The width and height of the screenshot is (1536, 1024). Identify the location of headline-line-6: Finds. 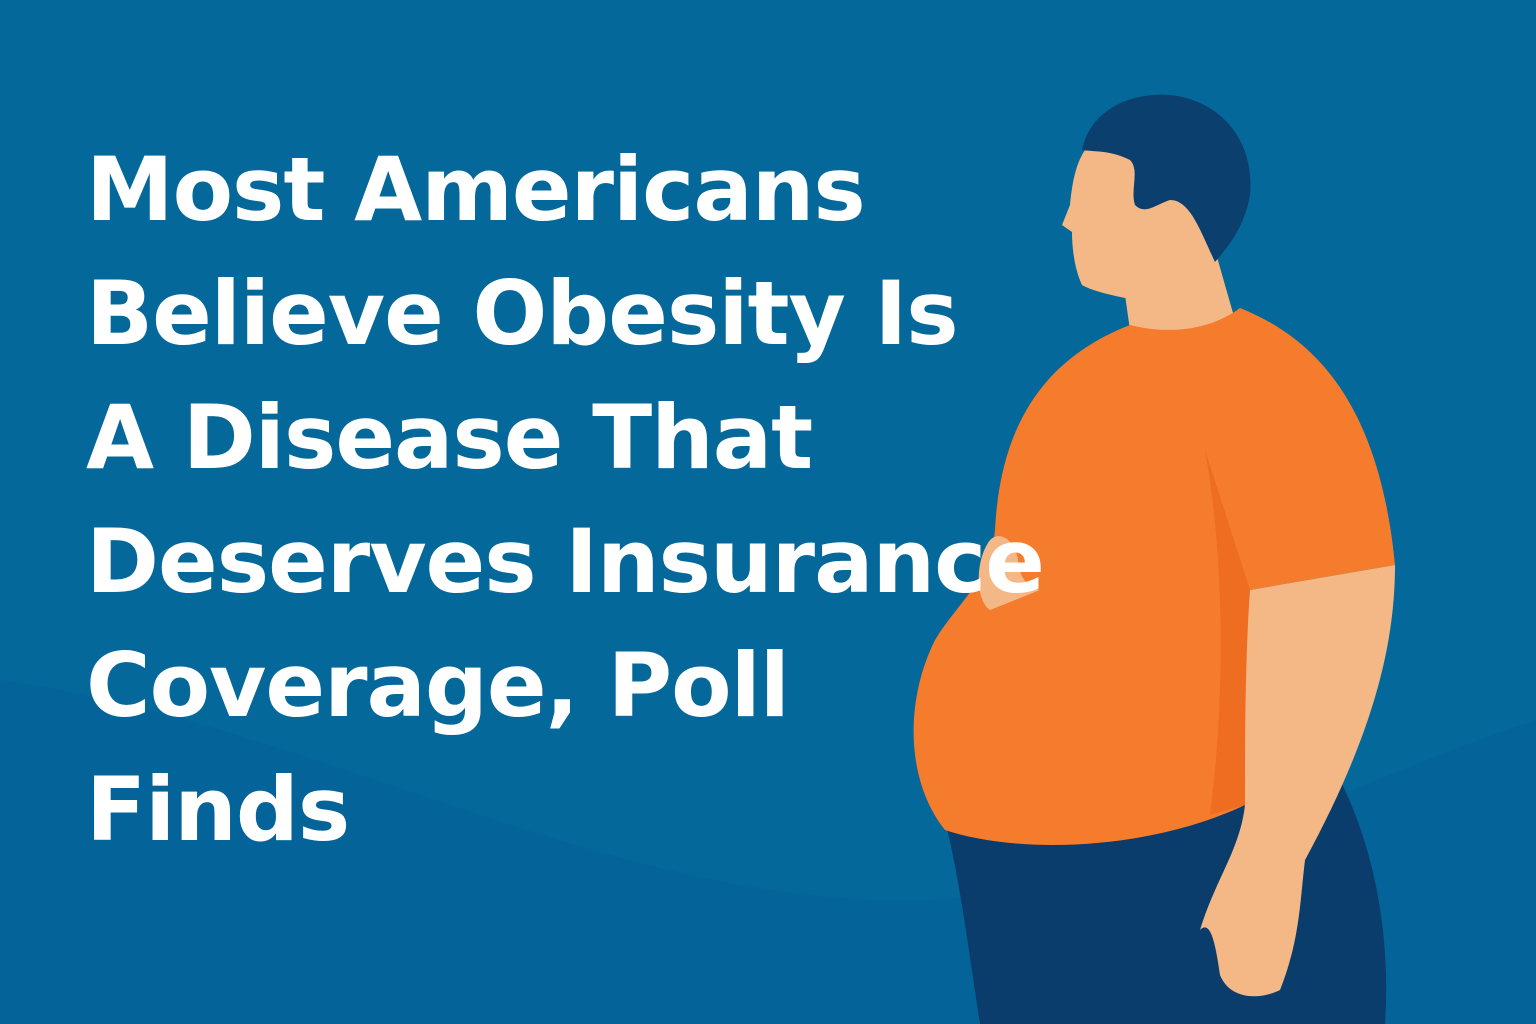
(218, 809).